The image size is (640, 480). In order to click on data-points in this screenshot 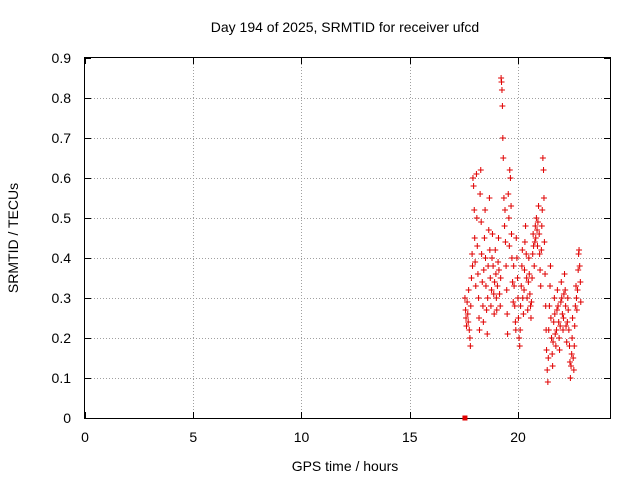, I will do `click(522, 230)`.